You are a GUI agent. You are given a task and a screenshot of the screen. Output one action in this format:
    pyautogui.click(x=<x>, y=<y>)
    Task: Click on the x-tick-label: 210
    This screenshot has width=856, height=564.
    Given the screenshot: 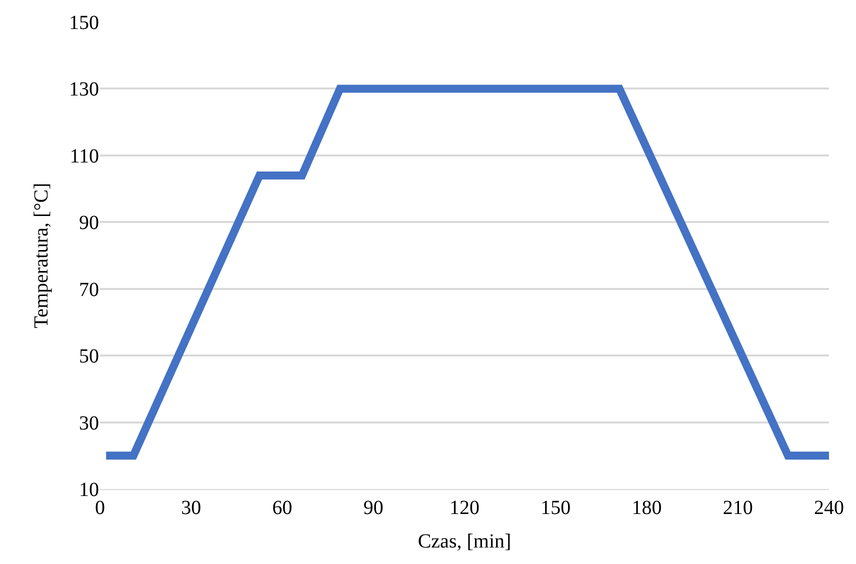 What is the action you would take?
    pyautogui.click(x=737, y=508)
    